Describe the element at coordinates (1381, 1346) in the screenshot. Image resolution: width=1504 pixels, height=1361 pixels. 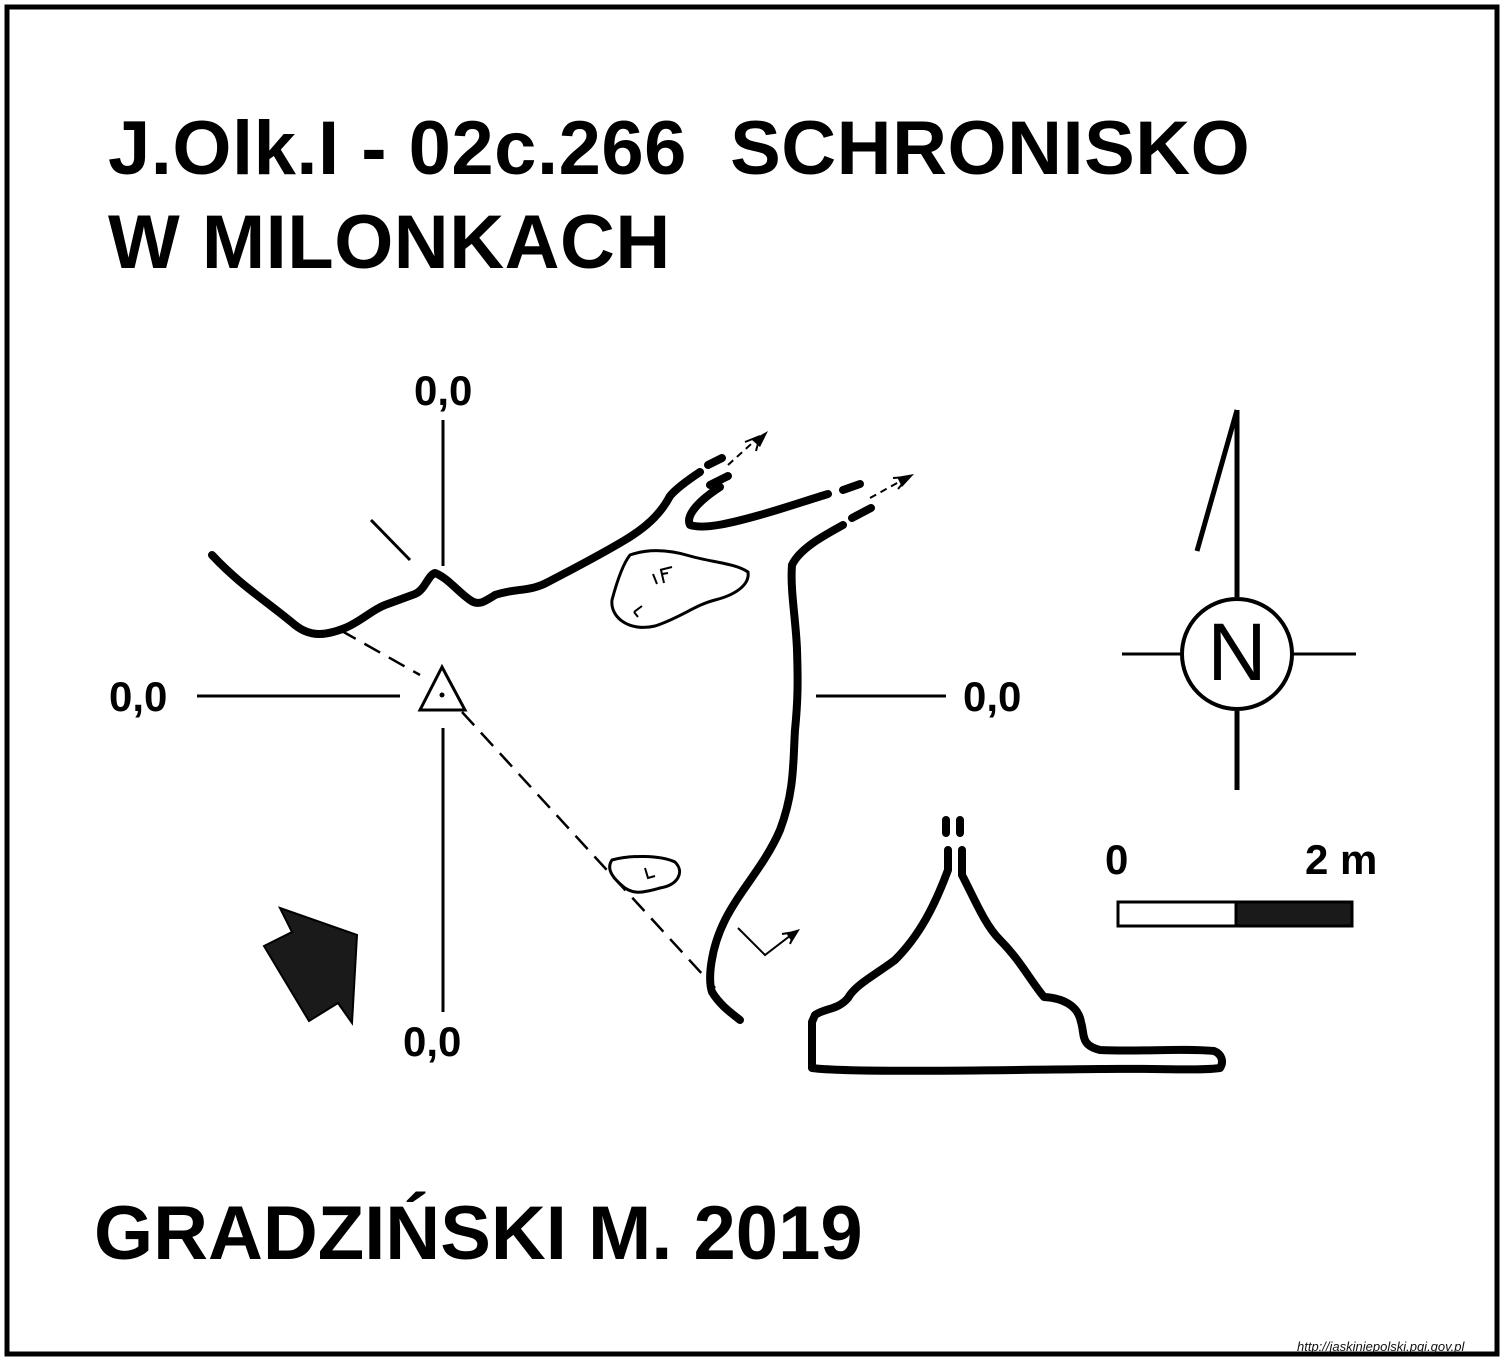
I see `source-credit-link: http://jaskiniepolski.pgi.gov.pl` at that location.